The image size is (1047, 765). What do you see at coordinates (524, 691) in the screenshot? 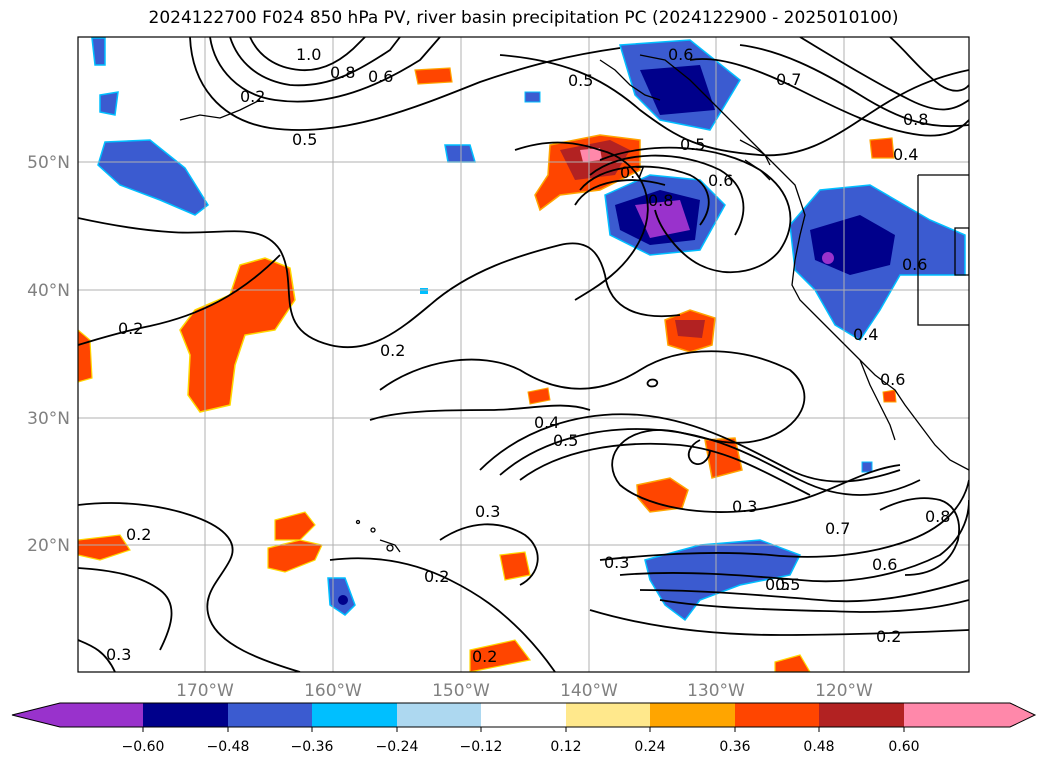
I see `longitude-axis: 170°W 160°W 150°W 140°W 130°W 120°W` at bounding box center [524, 691].